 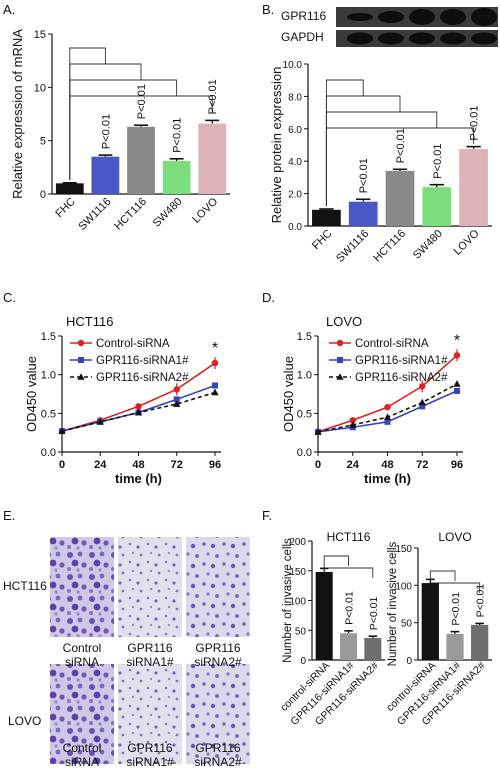 What do you see at coordinates (215, 465) in the screenshot?
I see `x-tick-label: 96` at bounding box center [215, 465].